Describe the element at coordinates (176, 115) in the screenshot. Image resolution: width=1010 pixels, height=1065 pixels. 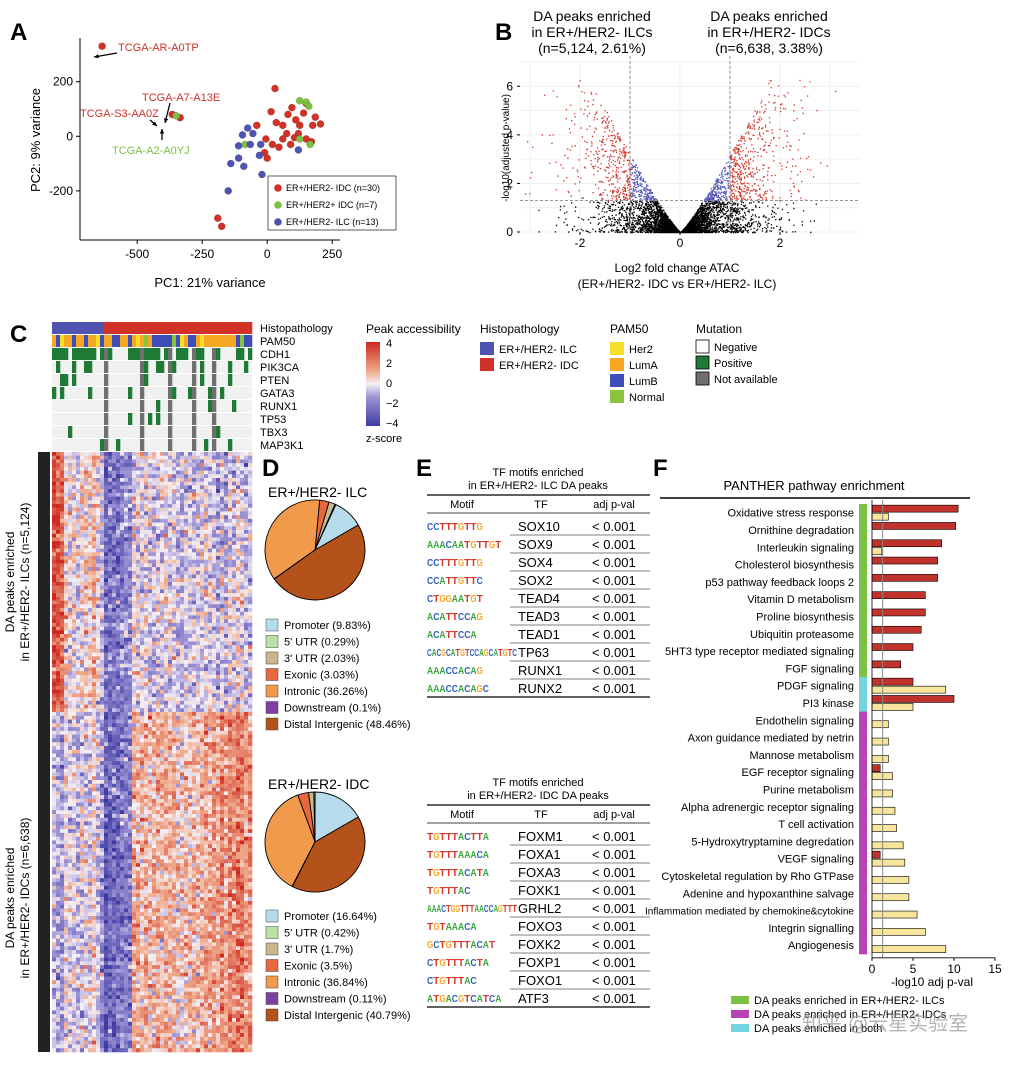
I see `pca-point` at that location.